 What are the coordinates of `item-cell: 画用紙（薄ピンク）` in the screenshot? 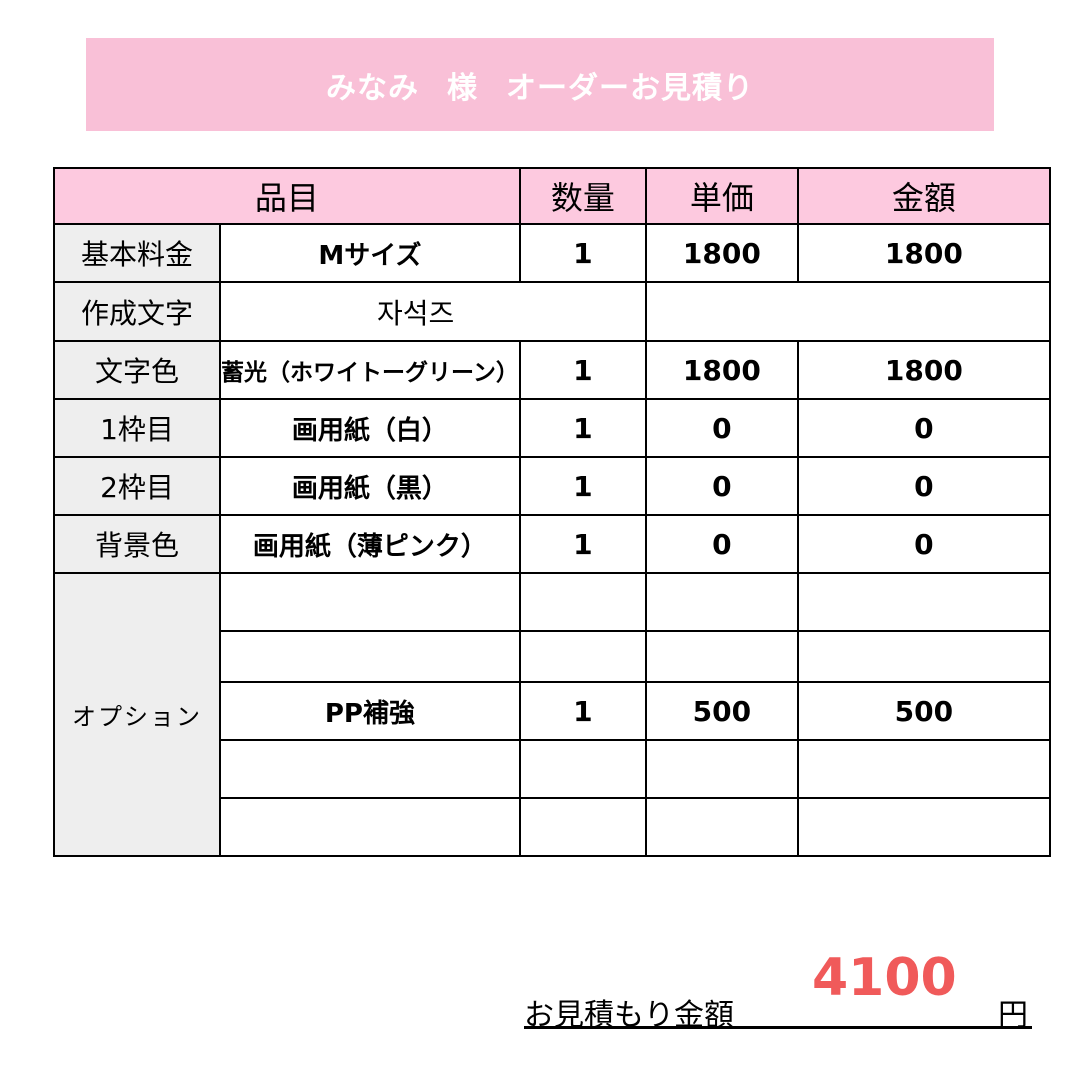 It's located at (370, 544).